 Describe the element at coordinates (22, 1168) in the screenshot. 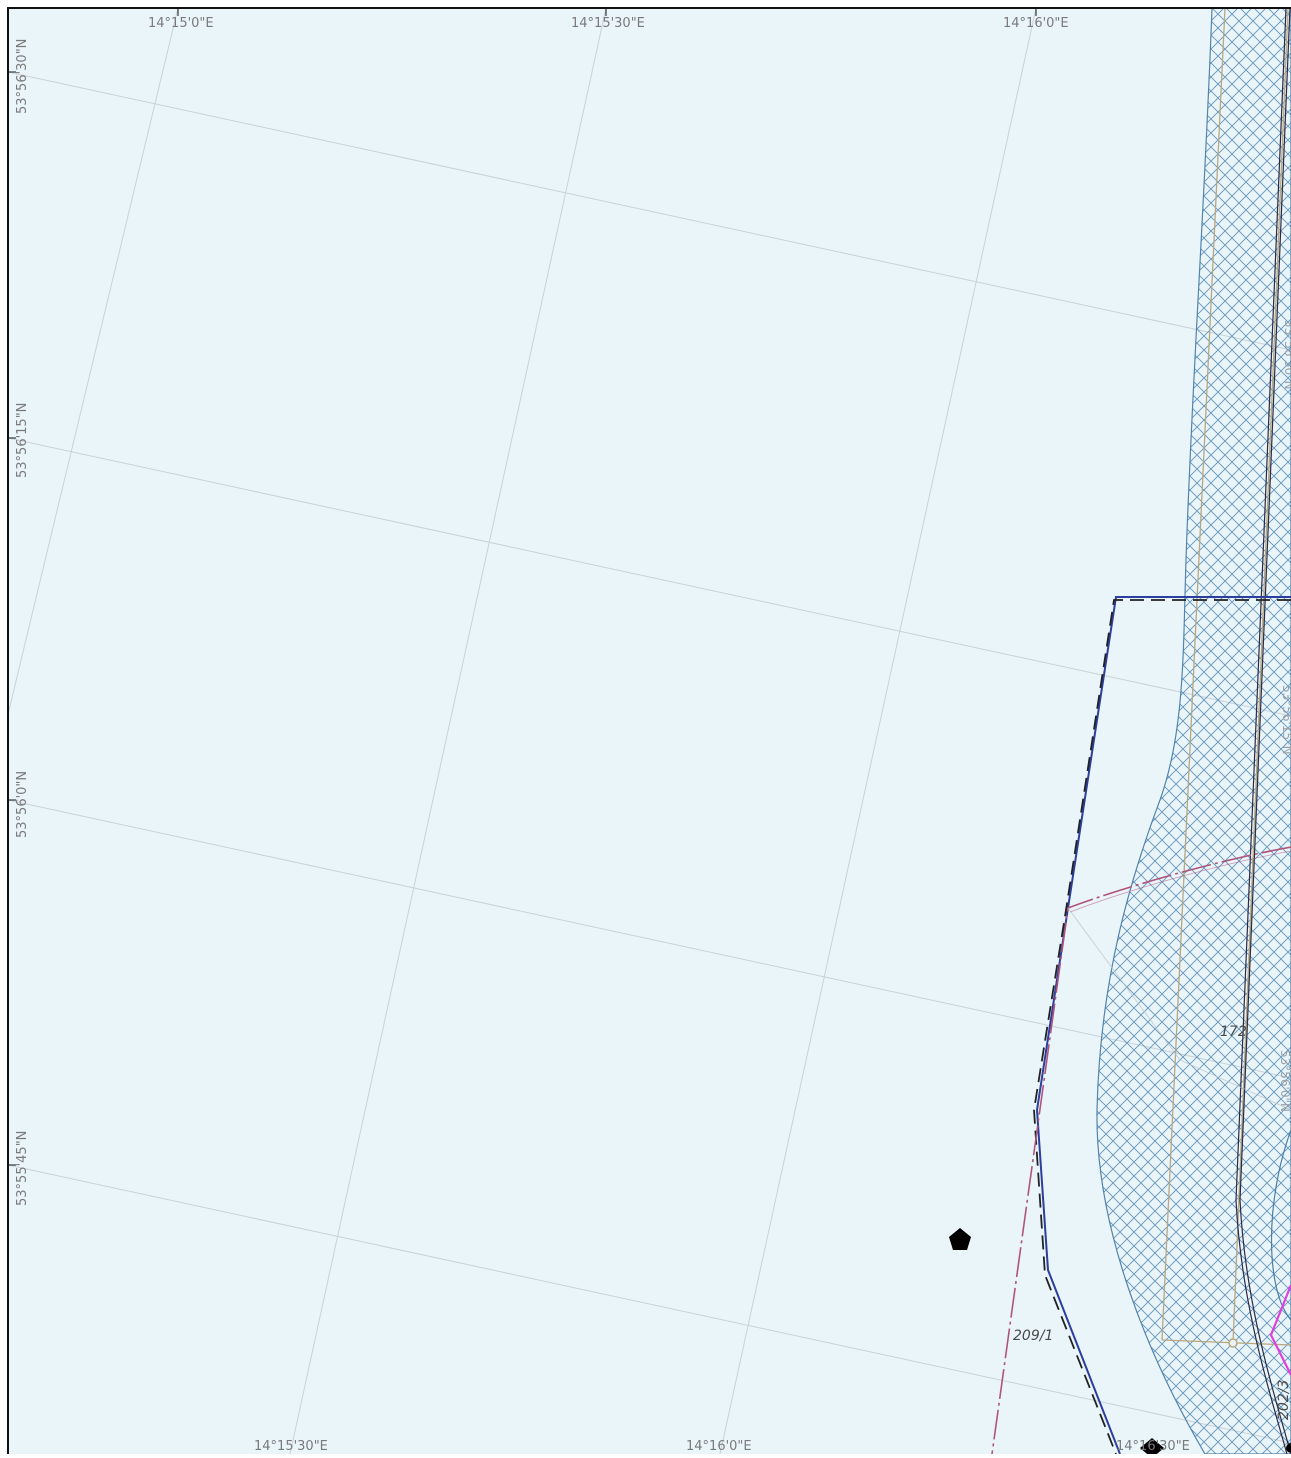

I see `left-lat-label-4: 53°55'45"N` at that location.